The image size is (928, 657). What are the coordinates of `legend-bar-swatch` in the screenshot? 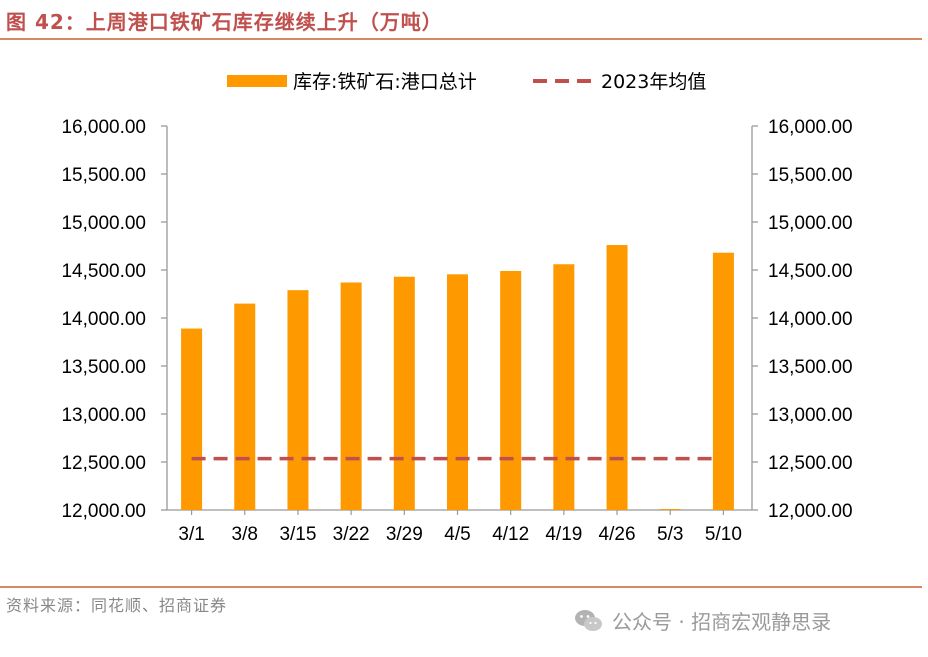 It's located at (257, 81).